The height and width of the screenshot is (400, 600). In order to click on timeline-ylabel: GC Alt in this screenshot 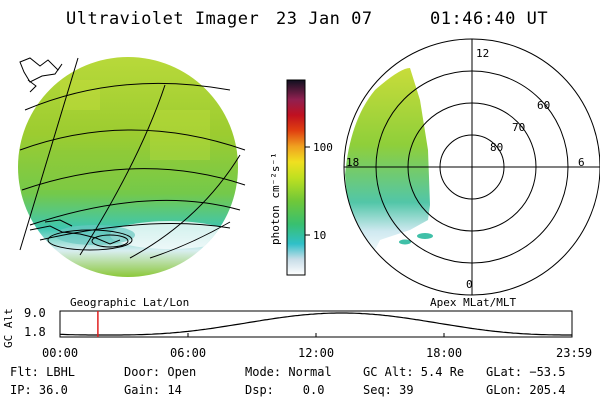, I will do `click(8, 328)`.